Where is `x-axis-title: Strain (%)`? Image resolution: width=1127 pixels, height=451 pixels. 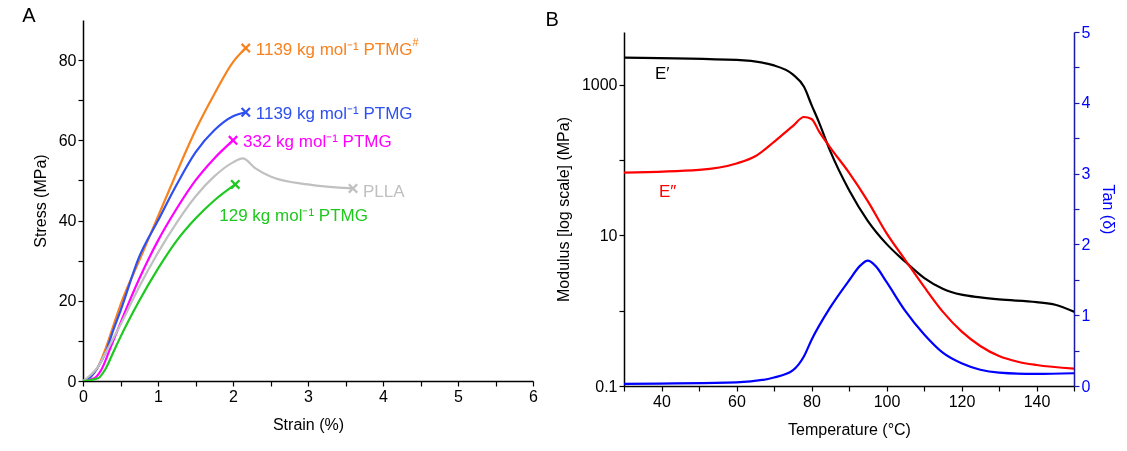 x-axis-title: Strain (%) is located at coordinates (308, 424).